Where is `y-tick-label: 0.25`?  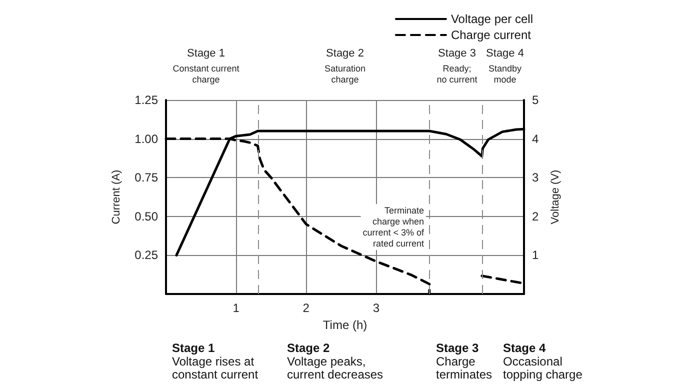
y-tick-label: 0.25 is located at coordinates (146, 255).